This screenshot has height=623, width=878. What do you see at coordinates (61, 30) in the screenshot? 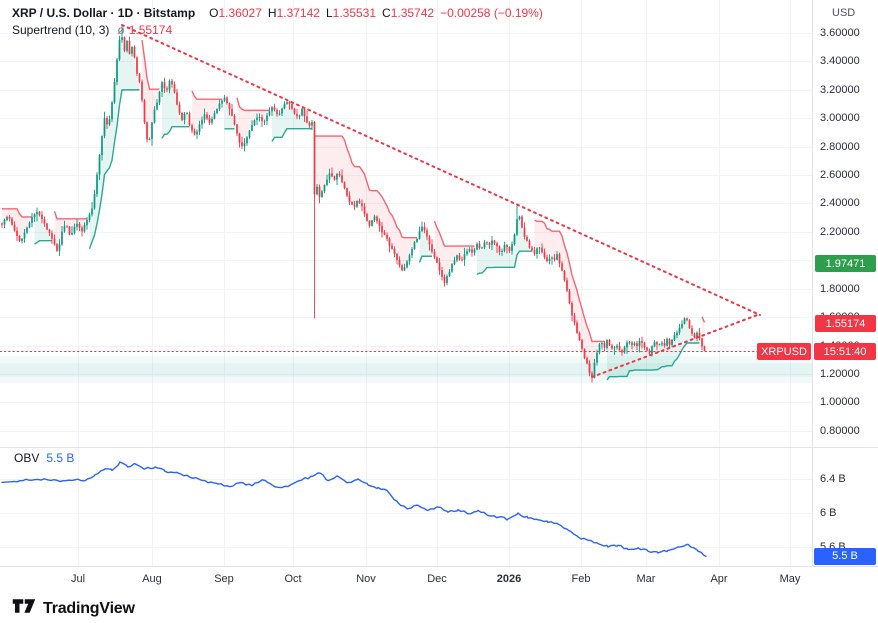
I see `indicator-name: Supertrend (10, 3)` at bounding box center [61, 30].